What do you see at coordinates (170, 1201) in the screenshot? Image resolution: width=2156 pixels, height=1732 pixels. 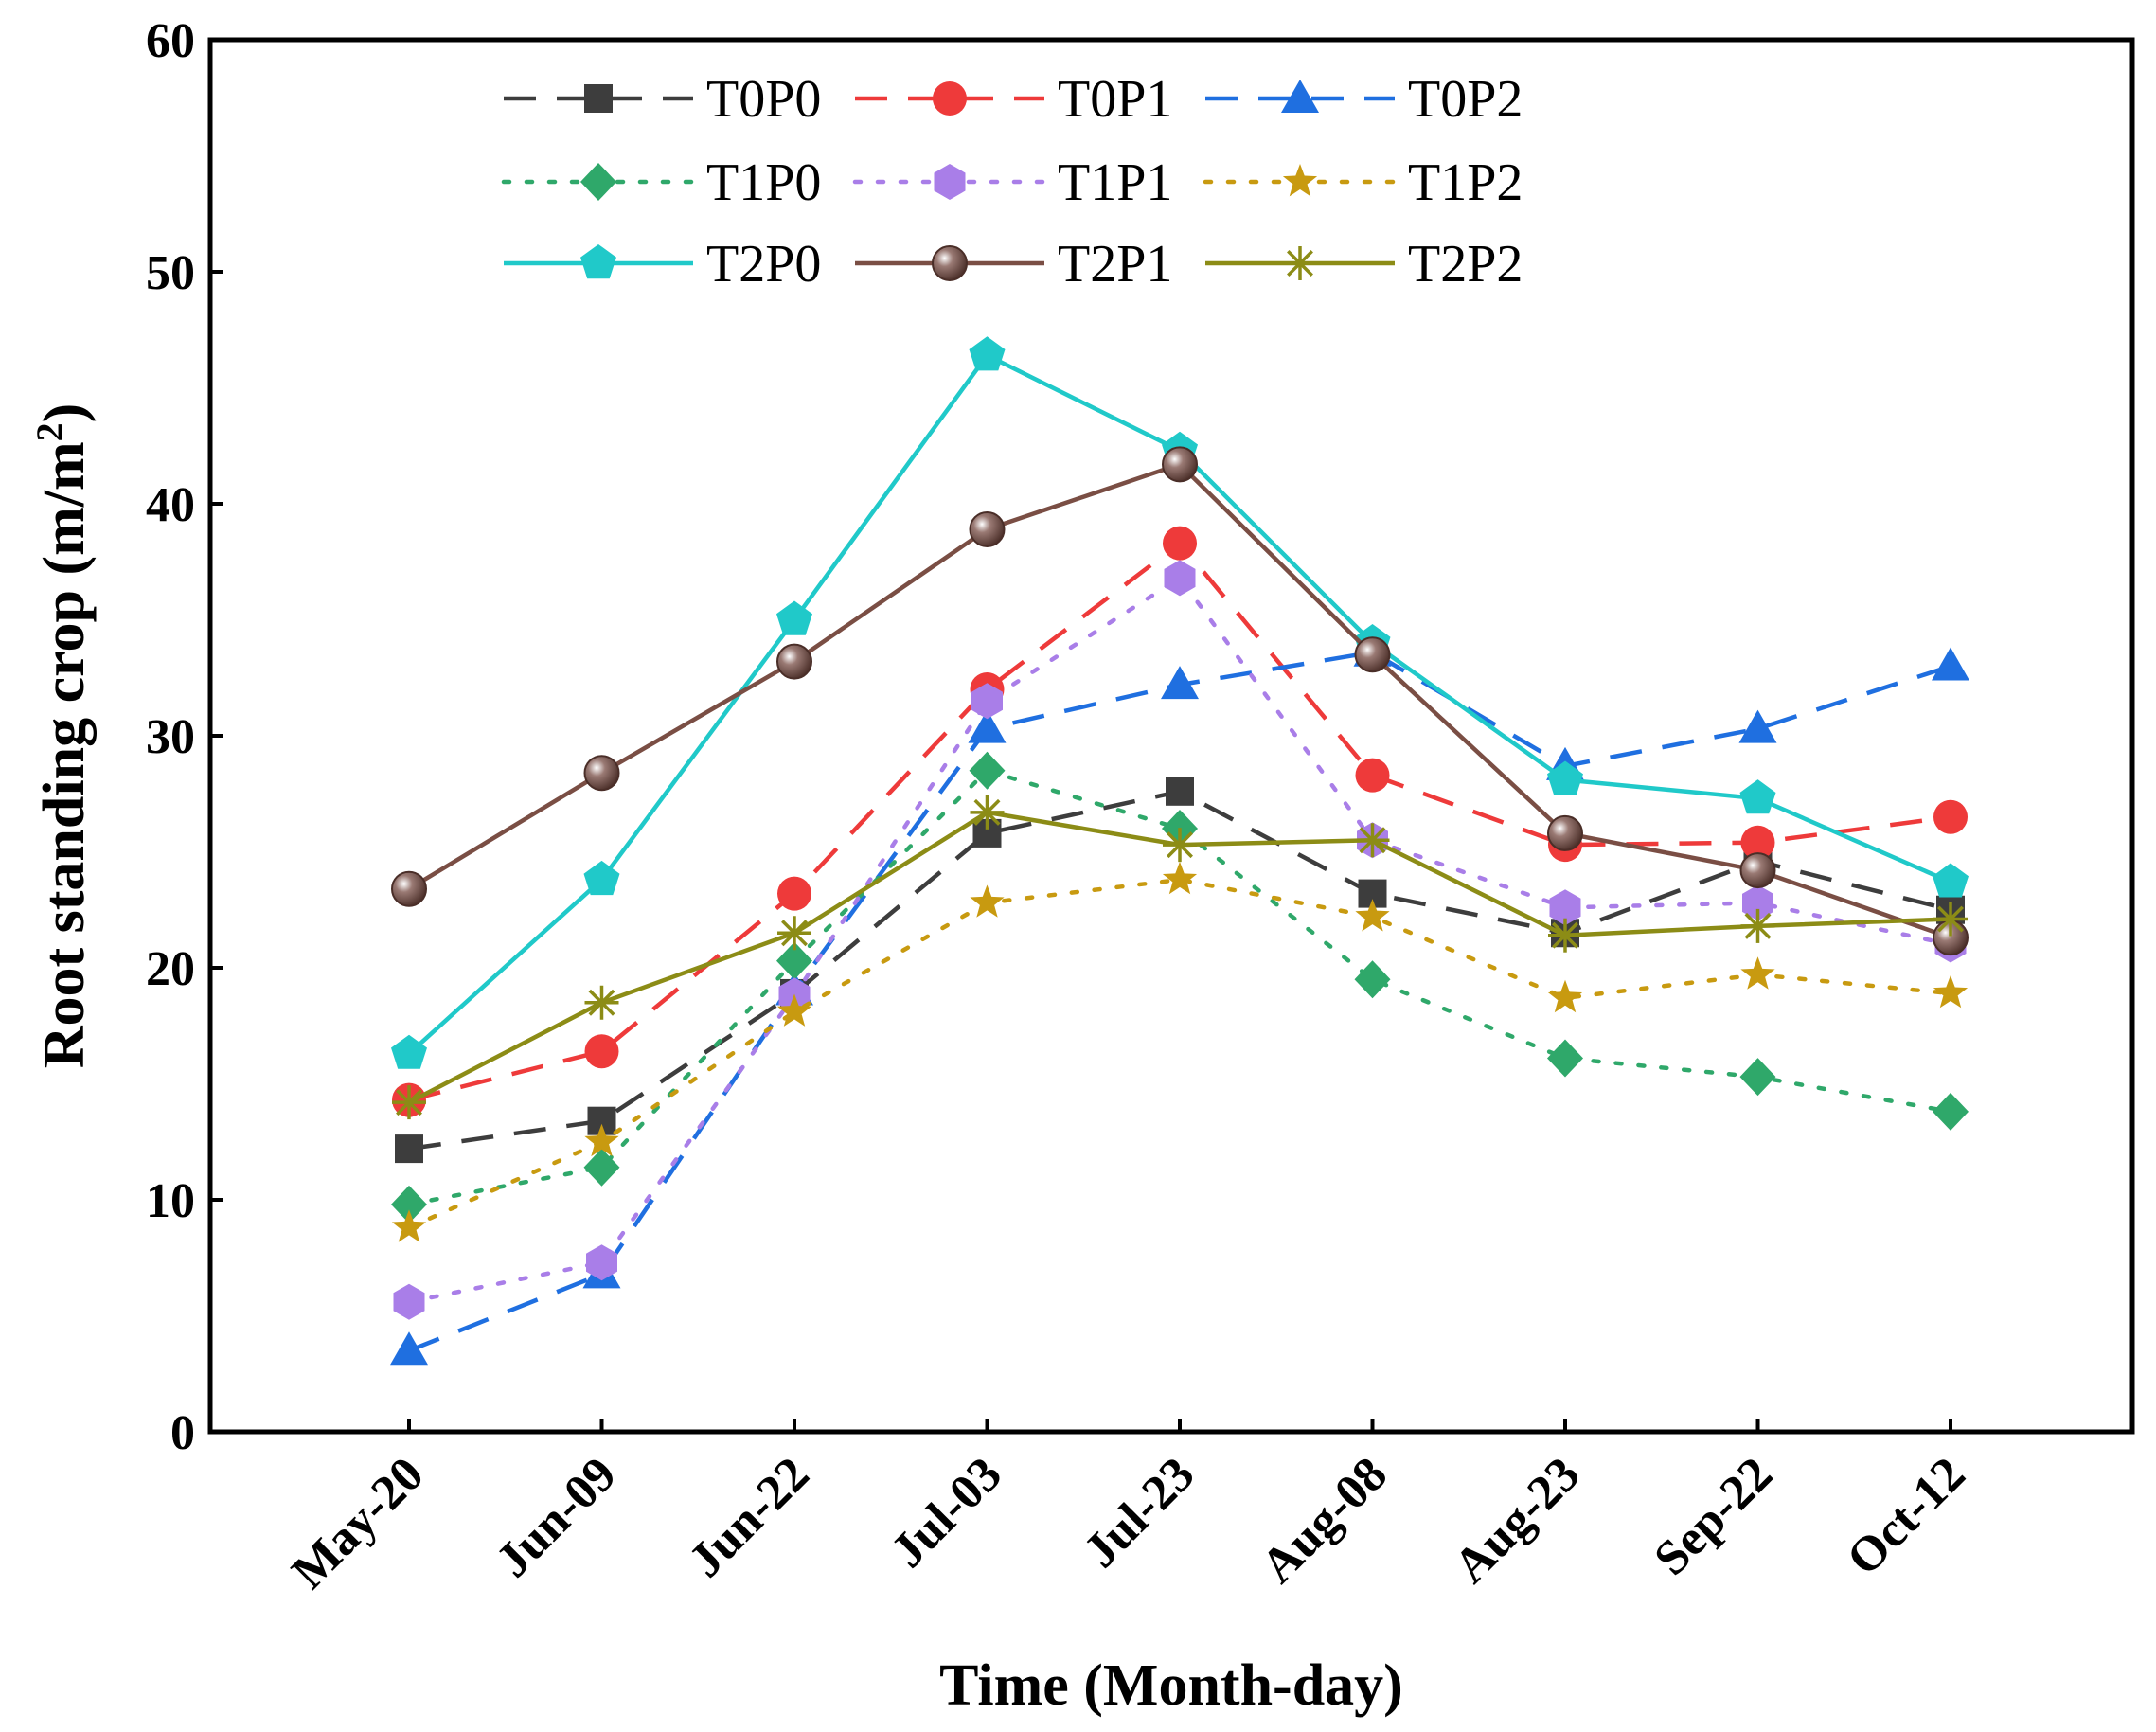 I see `y-tick-label: 10` at bounding box center [170, 1201].